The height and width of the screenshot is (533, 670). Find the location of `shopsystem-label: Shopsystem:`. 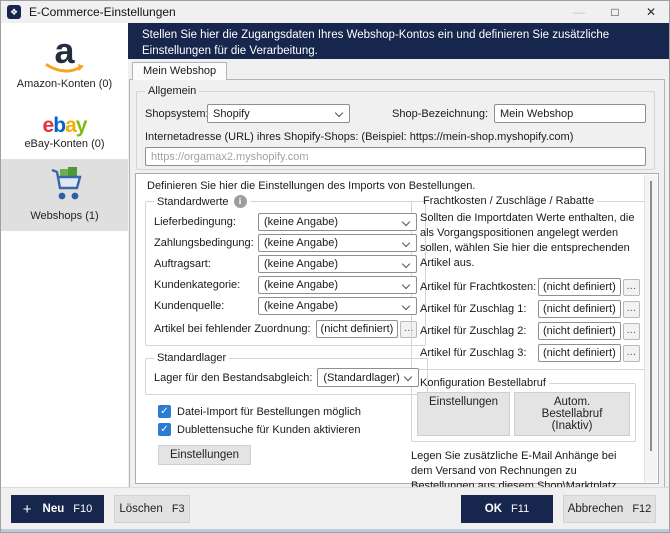

shopsystem-label: Shopsystem: is located at coordinates (177, 113).